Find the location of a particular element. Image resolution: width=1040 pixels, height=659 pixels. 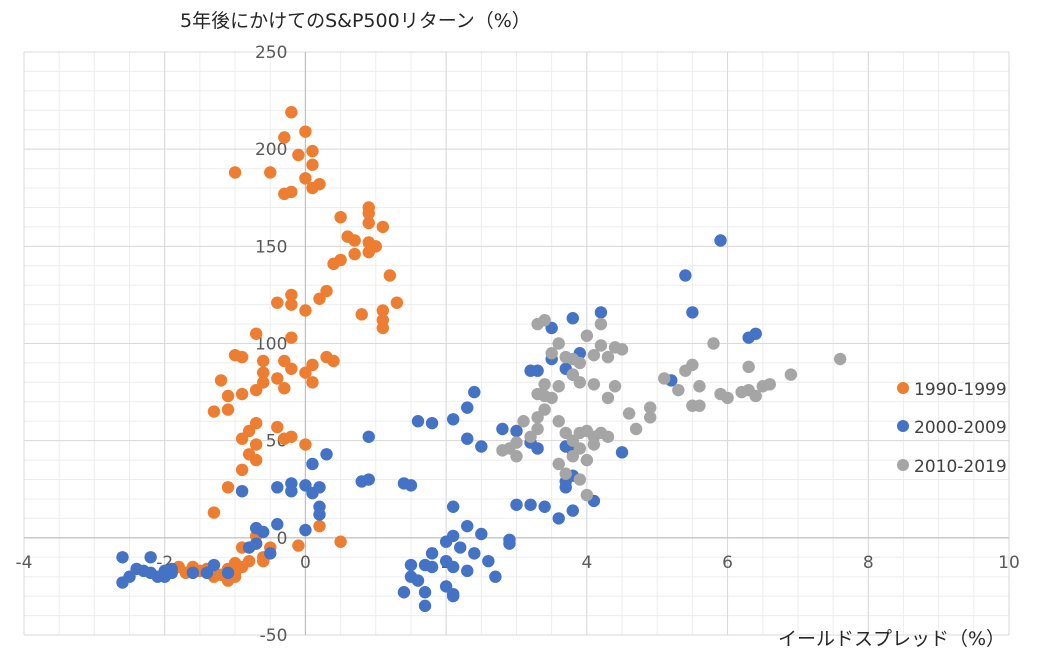

y-tick-label: 200 is located at coordinates (271, 150).